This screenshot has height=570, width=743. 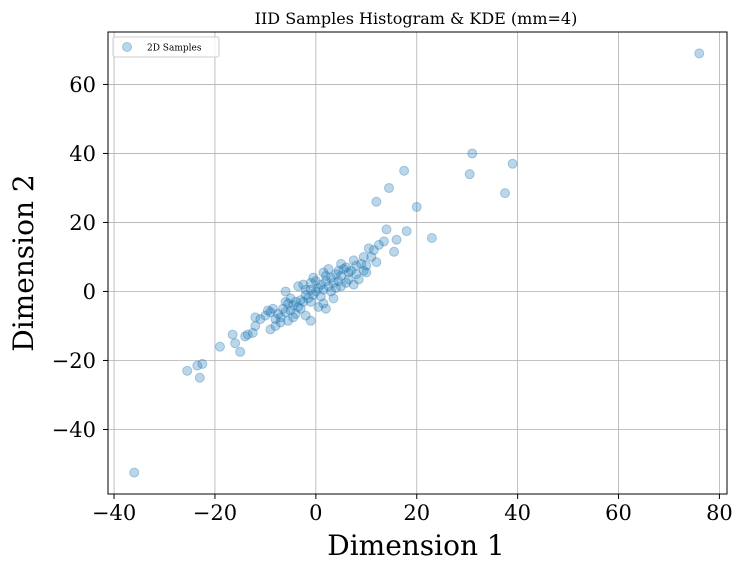 What do you see at coordinates (23, 263) in the screenshot?
I see `y-axis-label: Dimension 2` at bounding box center [23, 263].